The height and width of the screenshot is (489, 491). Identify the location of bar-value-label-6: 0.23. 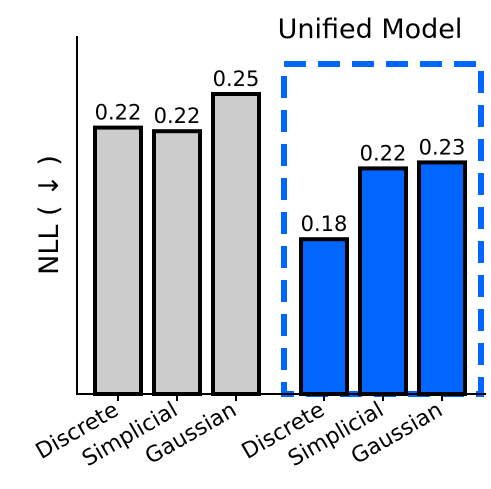
(442, 147).